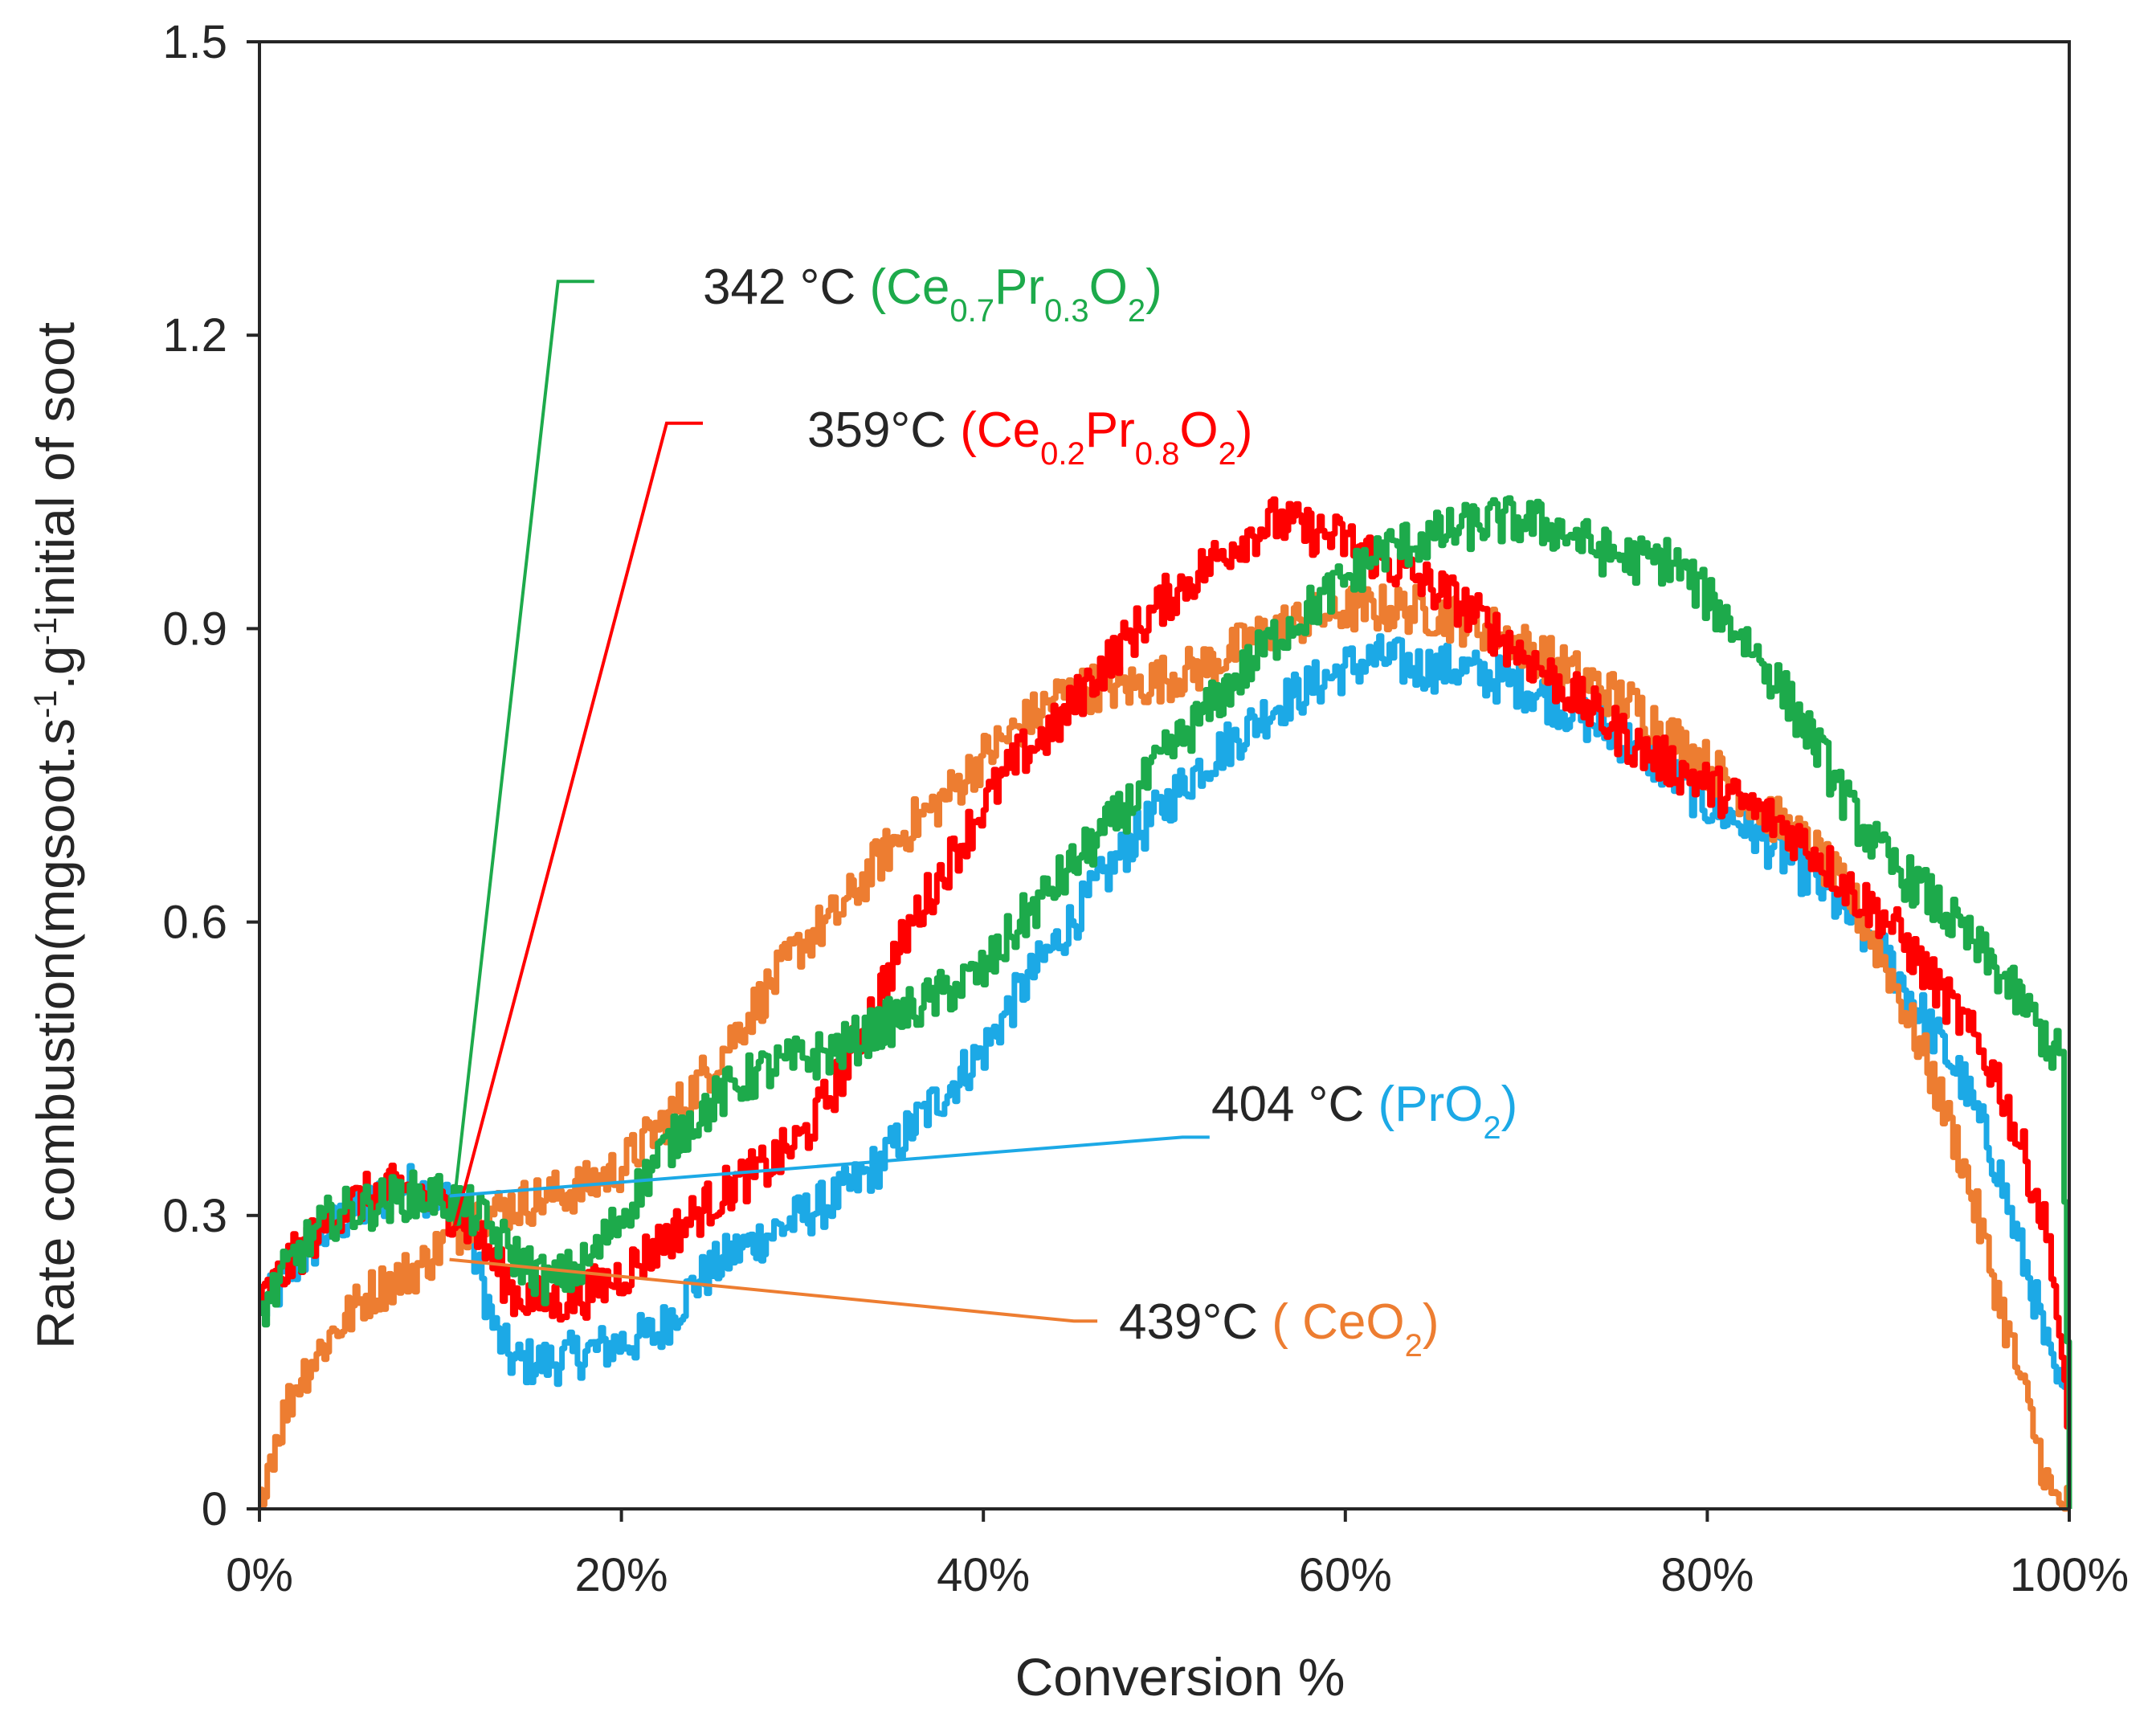  What do you see at coordinates (1707, 1575) in the screenshot?
I see `x-tick-label: 80%` at bounding box center [1707, 1575].